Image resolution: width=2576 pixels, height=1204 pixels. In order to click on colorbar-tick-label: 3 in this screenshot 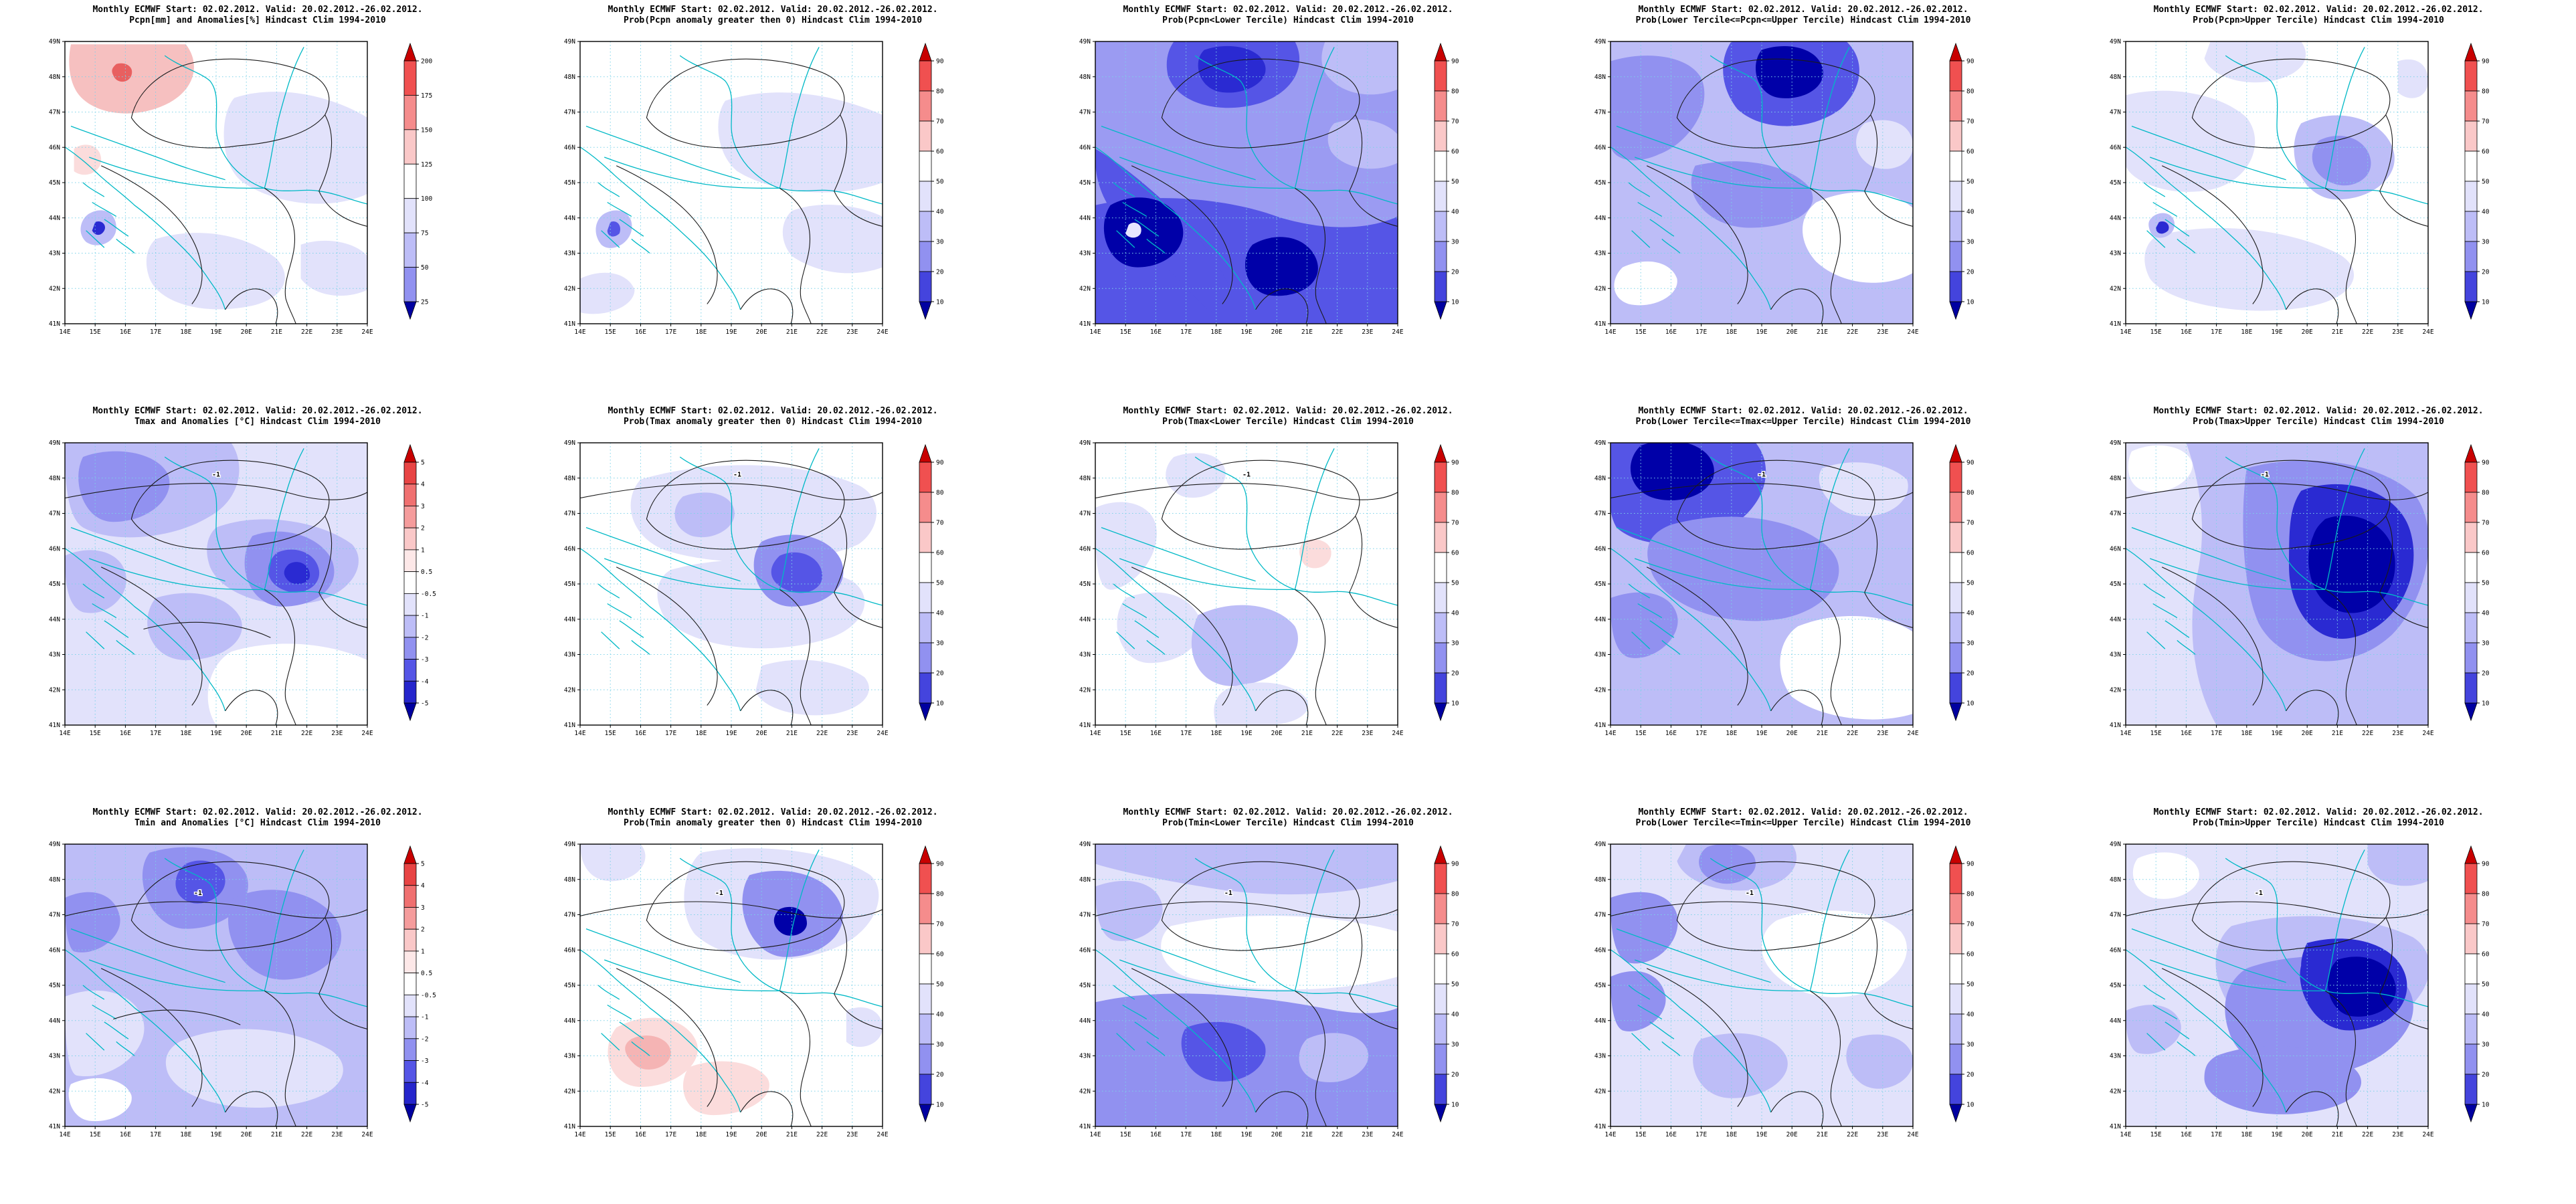, I will do `click(423, 908)`.